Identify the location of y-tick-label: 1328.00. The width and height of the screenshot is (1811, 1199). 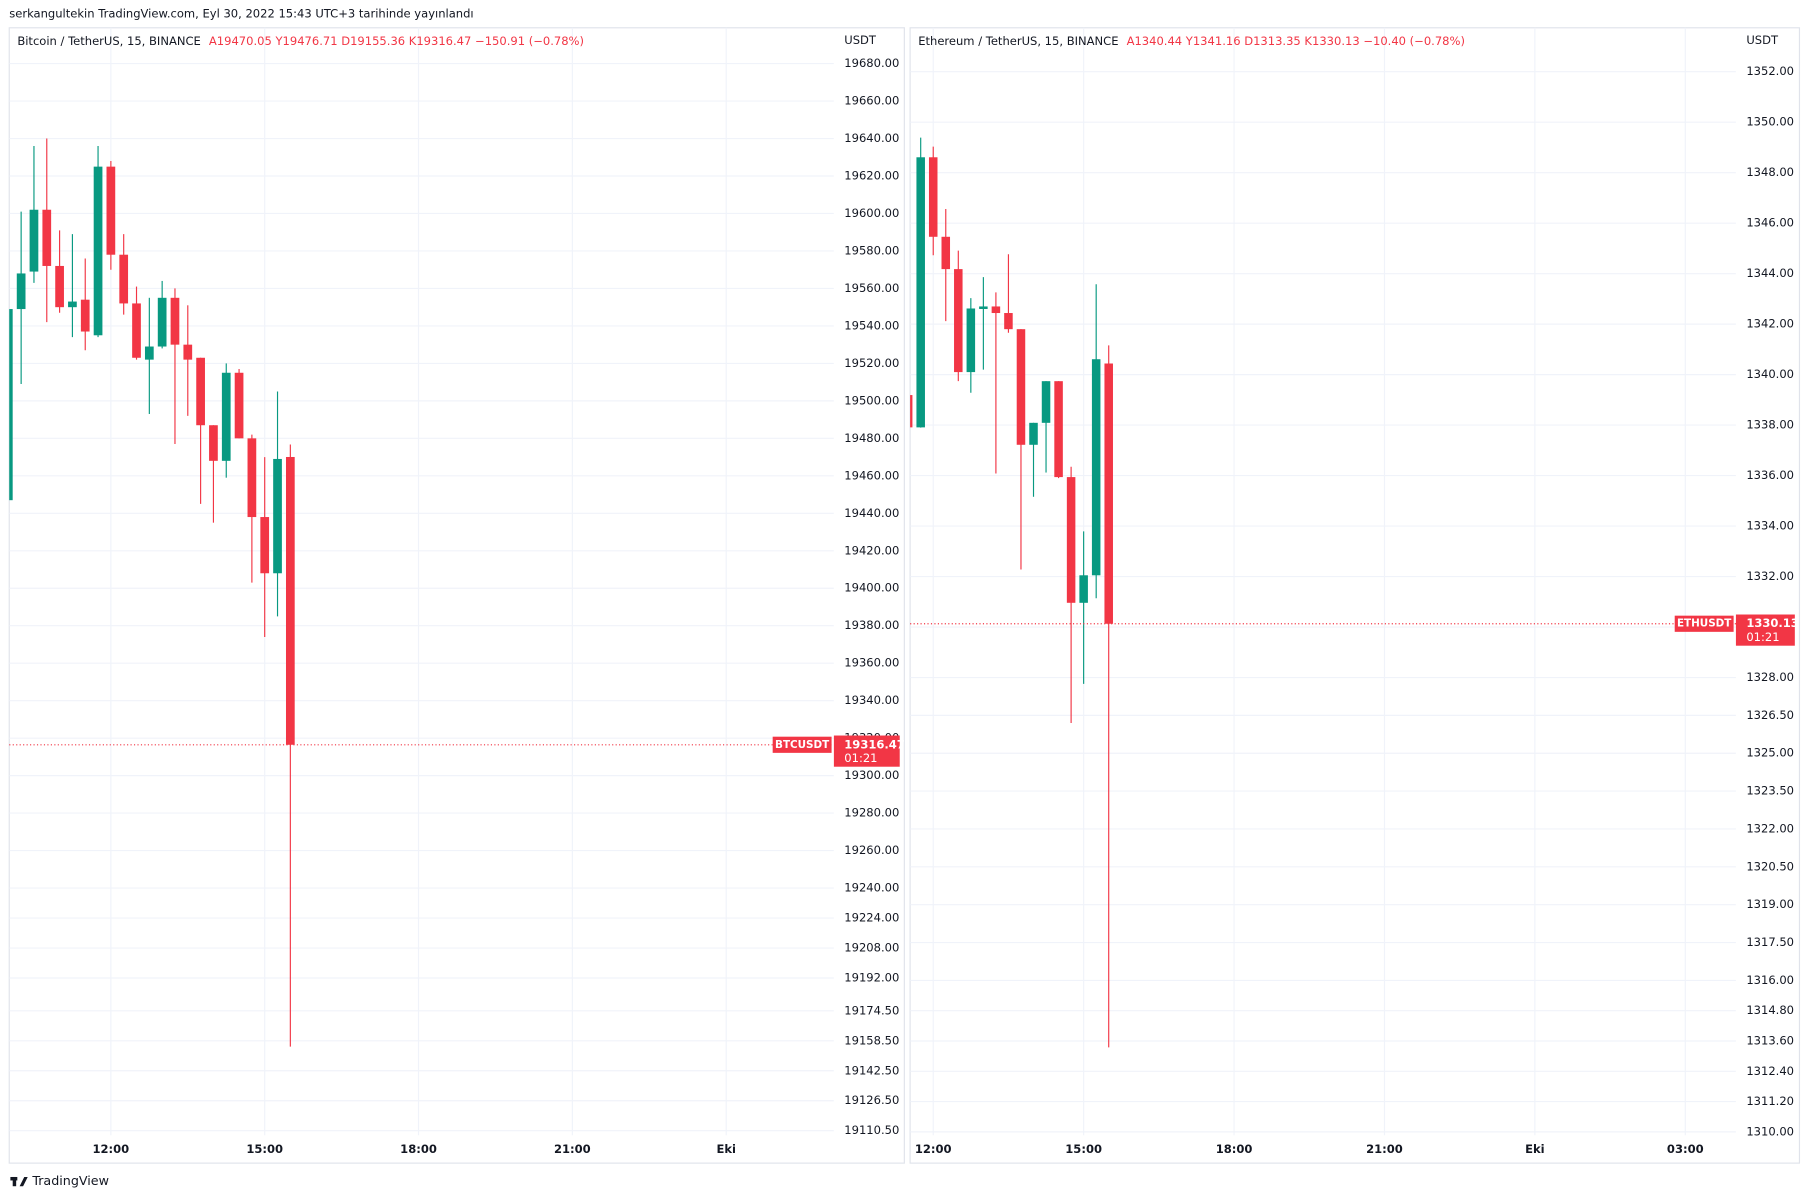
(1770, 677).